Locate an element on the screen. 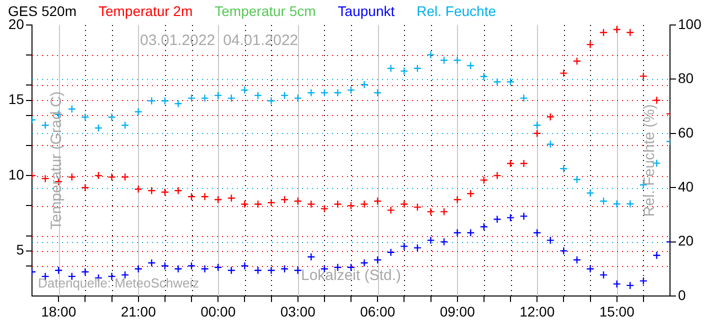 This screenshot has width=710, height=320. y-tick-label: 5 is located at coordinates (20, 250).